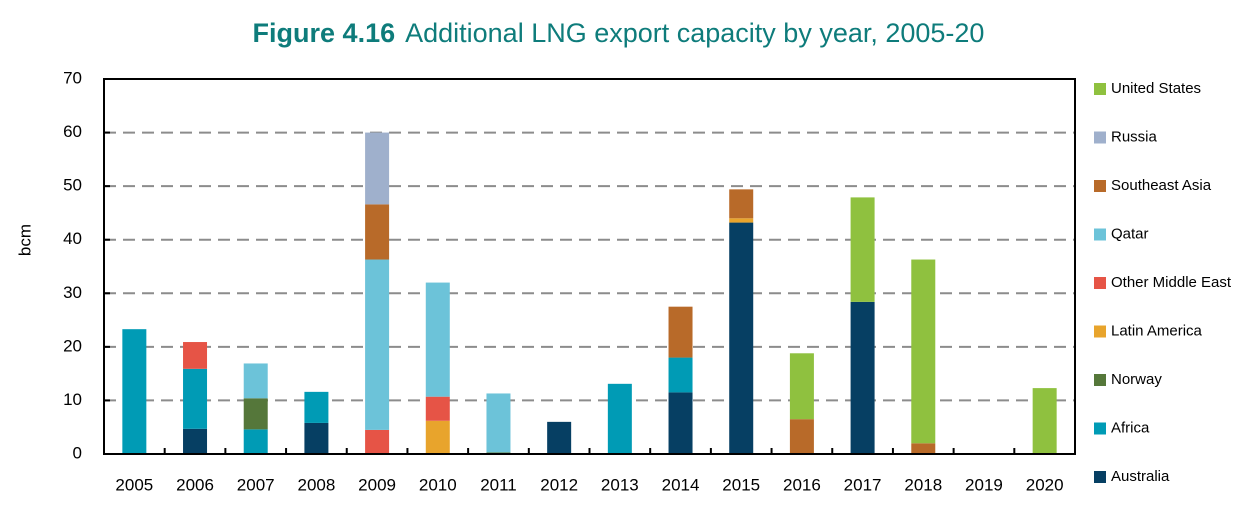 The image size is (1237, 507). What do you see at coordinates (559, 437) in the screenshot?
I see `bar-segment-australia-2012` at bounding box center [559, 437].